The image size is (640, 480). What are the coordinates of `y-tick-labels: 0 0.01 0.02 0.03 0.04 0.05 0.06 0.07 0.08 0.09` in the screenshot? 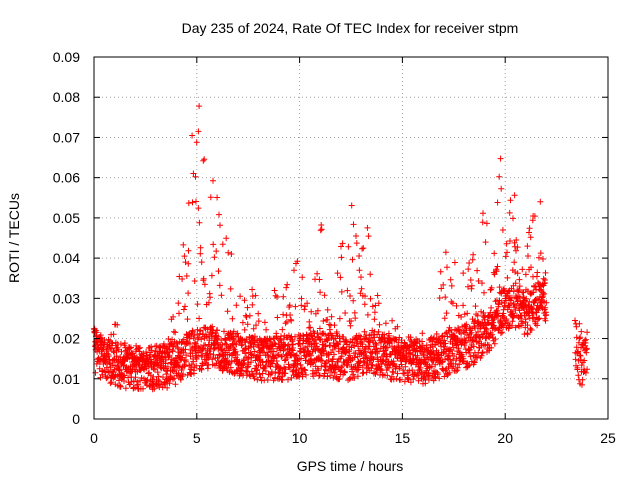 It's located at (66, 238).